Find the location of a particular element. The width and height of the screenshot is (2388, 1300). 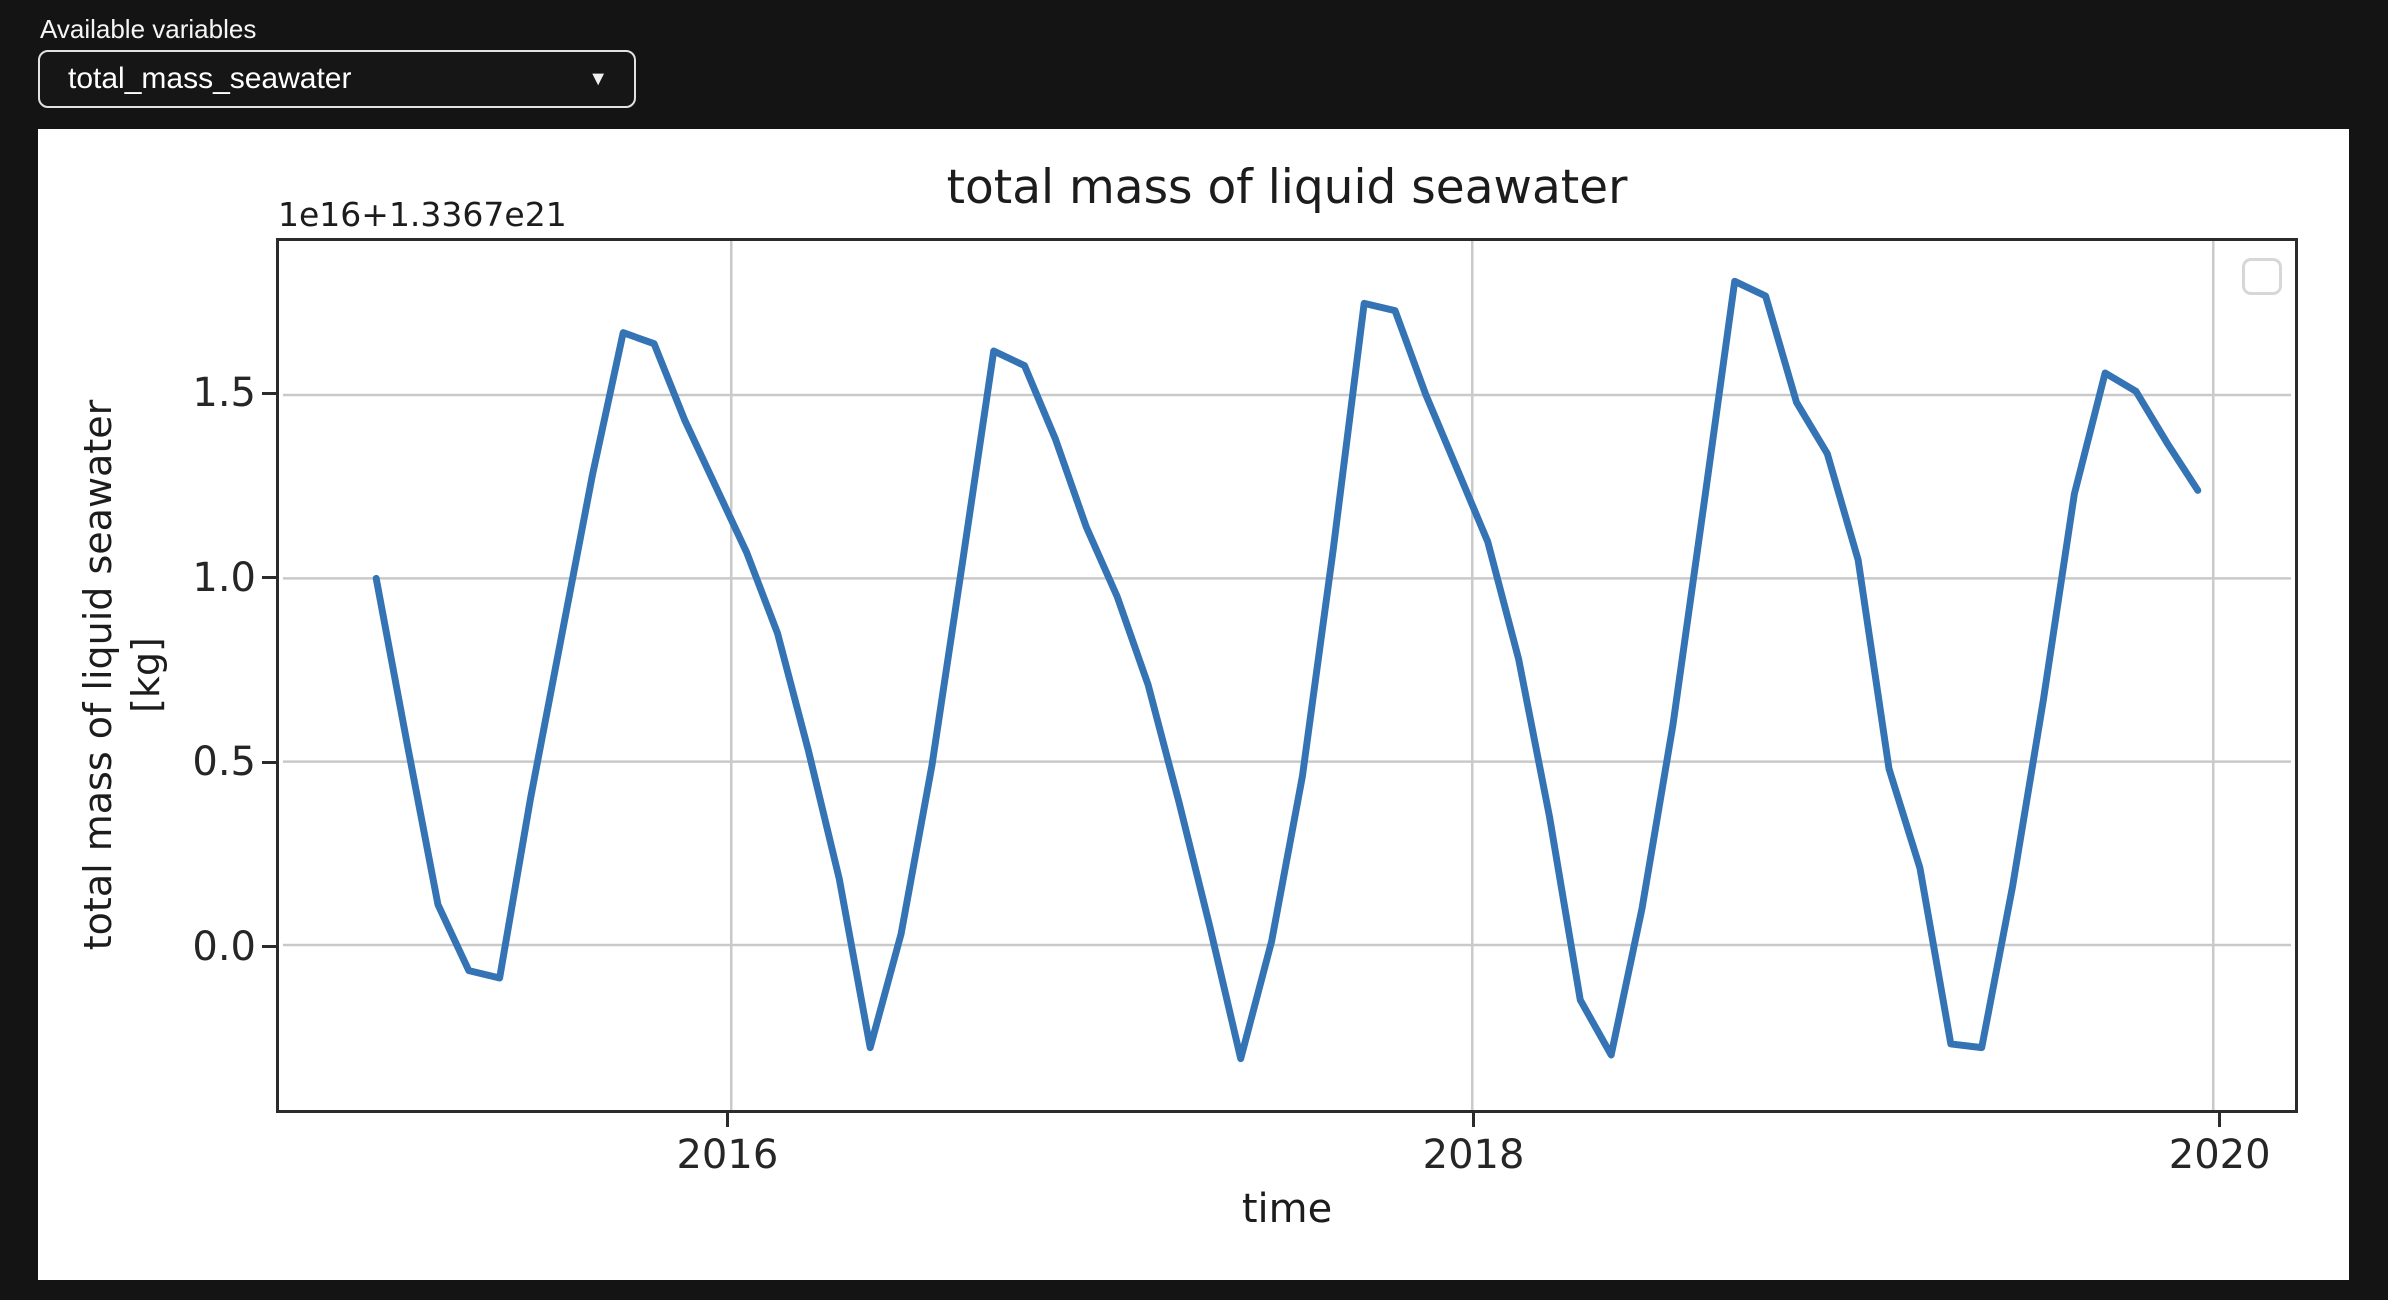

y-axis-label: total mass of liquid seawater [kg] is located at coordinates (122, 675).